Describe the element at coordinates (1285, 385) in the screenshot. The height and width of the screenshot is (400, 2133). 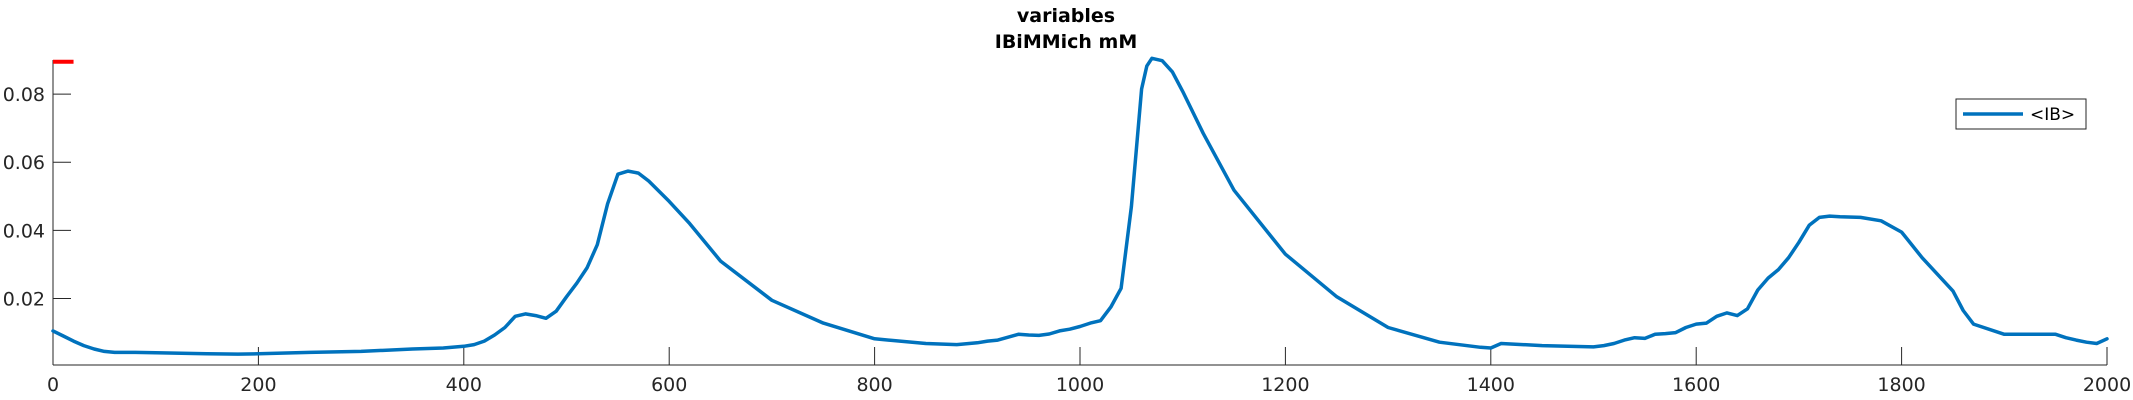
I see `x-tick-label: 1200` at that location.